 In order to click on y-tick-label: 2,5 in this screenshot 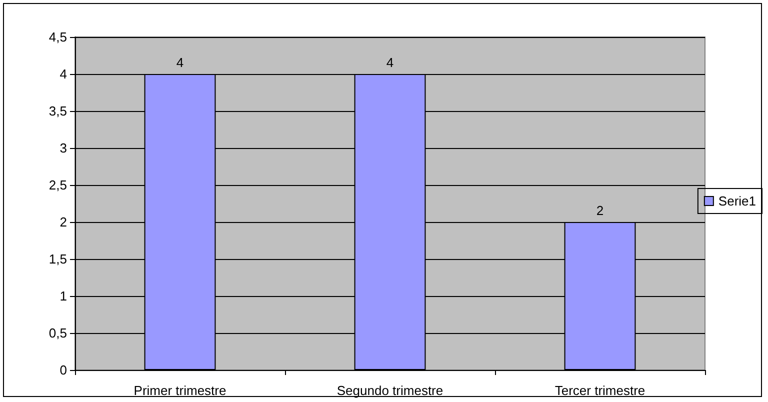, I will do `click(57, 185)`.